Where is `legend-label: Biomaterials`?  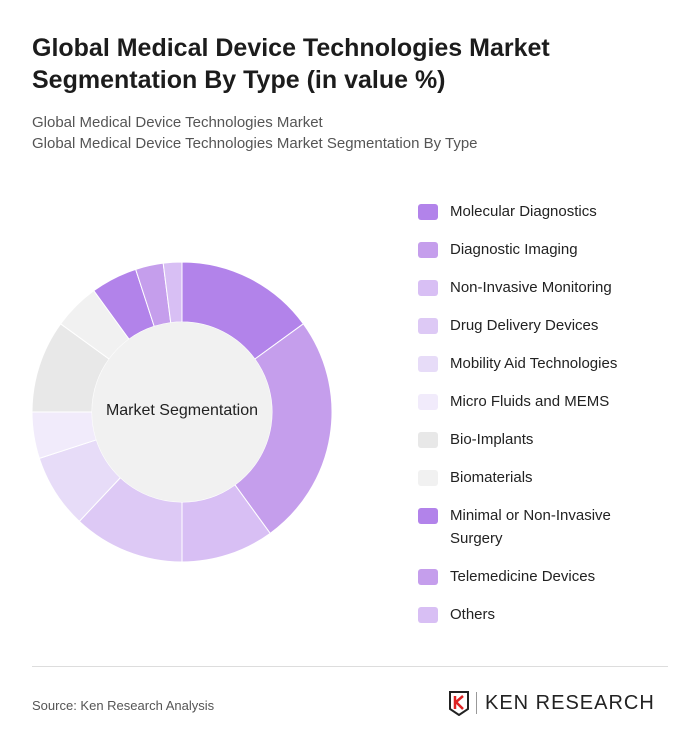 legend-label: Biomaterials is located at coordinates (491, 477).